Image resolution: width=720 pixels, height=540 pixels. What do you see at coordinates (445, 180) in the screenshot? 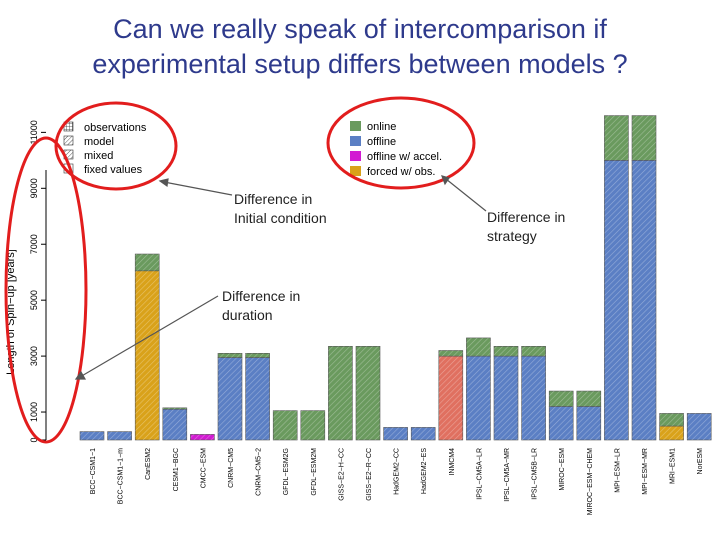
I see `arrowhead-strategy` at bounding box center [445, 180].